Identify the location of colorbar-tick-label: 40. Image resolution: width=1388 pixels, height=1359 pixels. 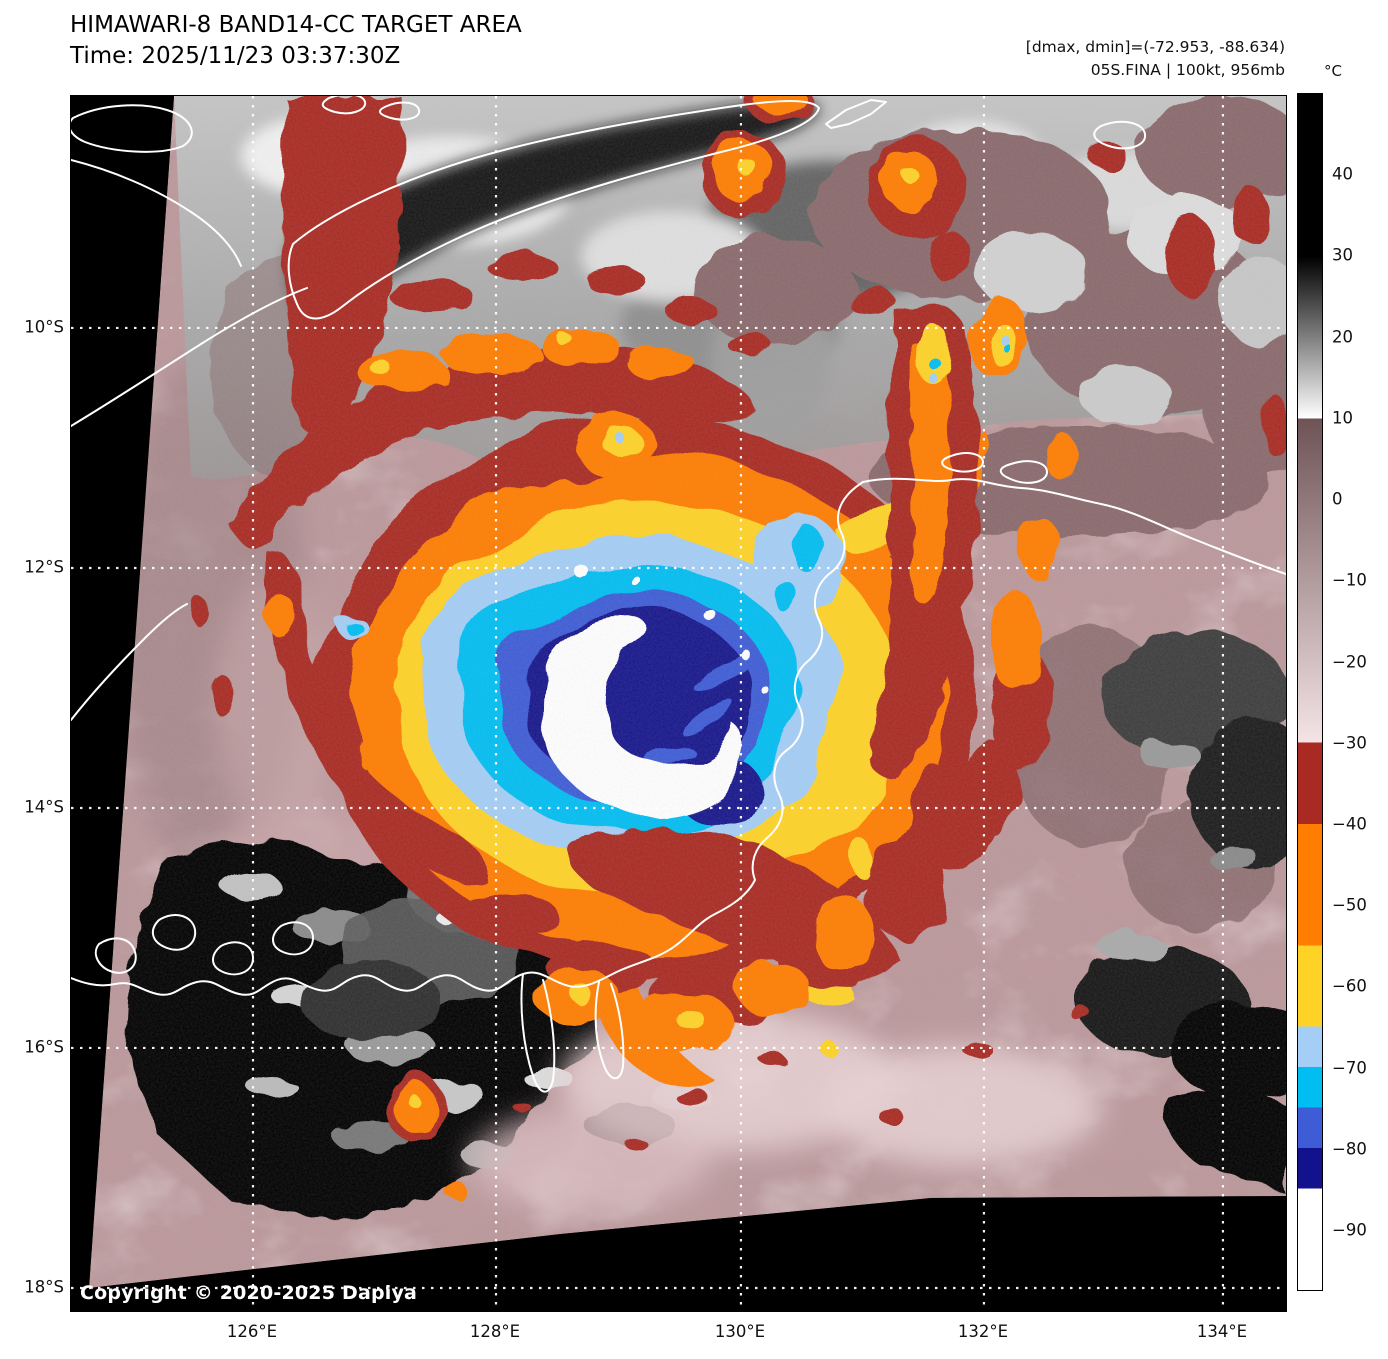
(1342, 174).